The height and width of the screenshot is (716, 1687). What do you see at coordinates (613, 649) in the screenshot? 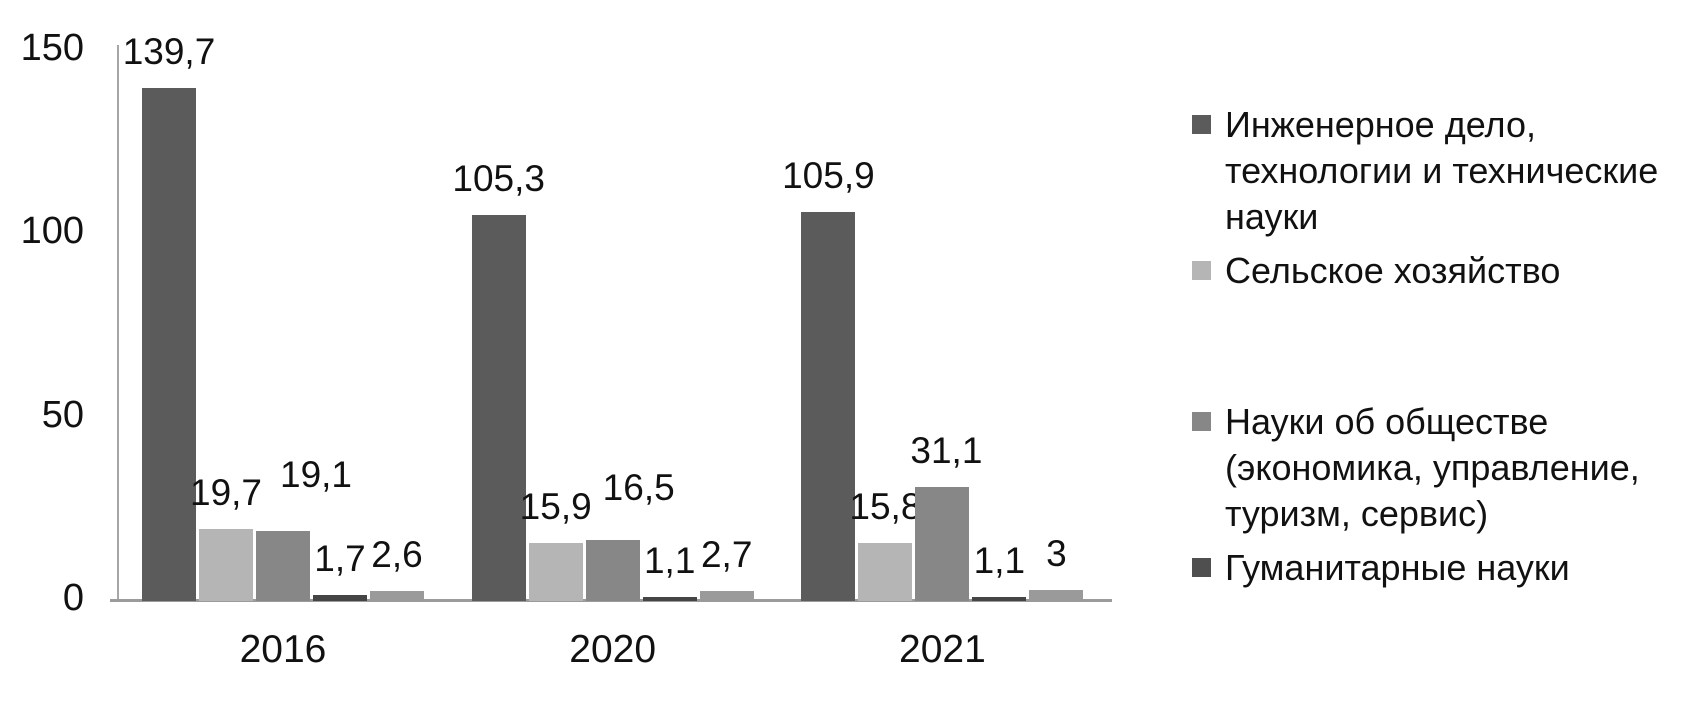
I see `x-category-label: 2020` at bounding box center [613, 649].